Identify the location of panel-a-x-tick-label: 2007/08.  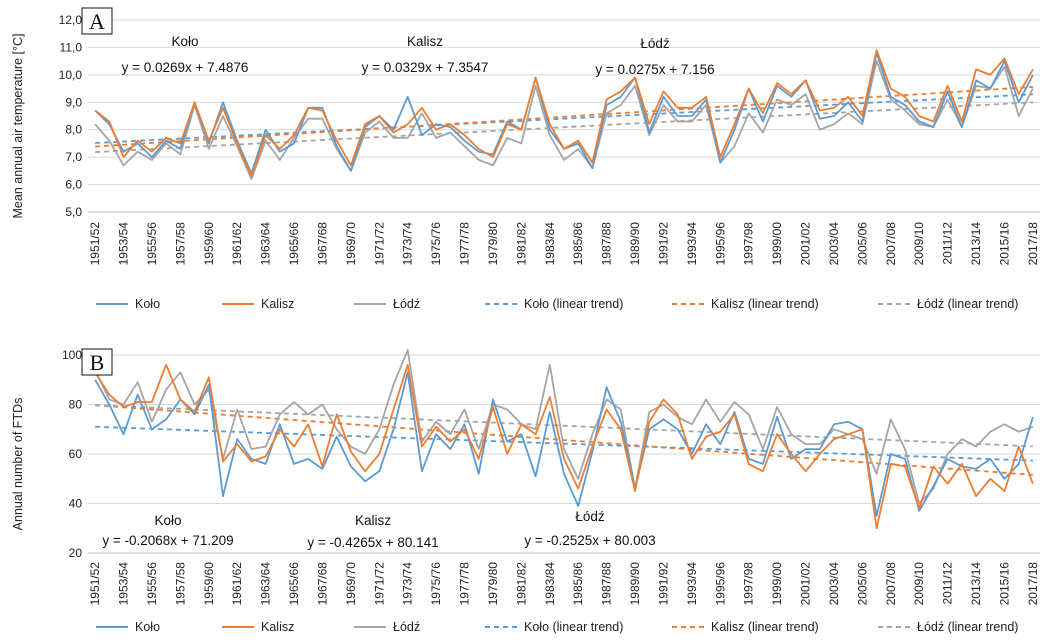
(891, 244).